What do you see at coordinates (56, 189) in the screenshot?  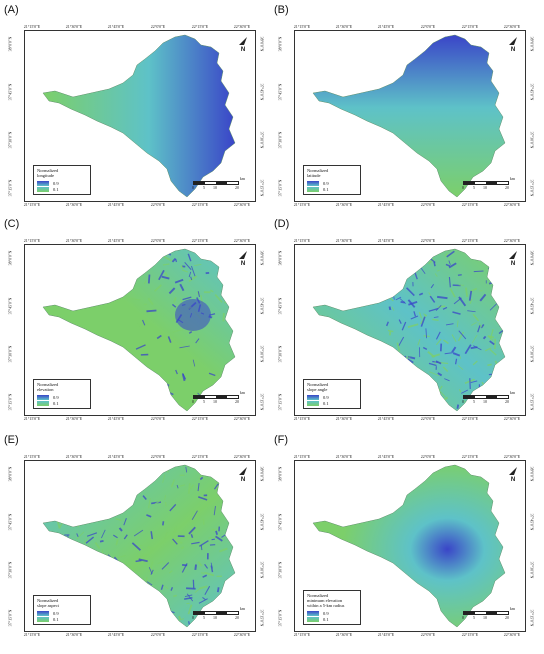 I see `legend-value: 0.1` at bounding box center [56, 189].